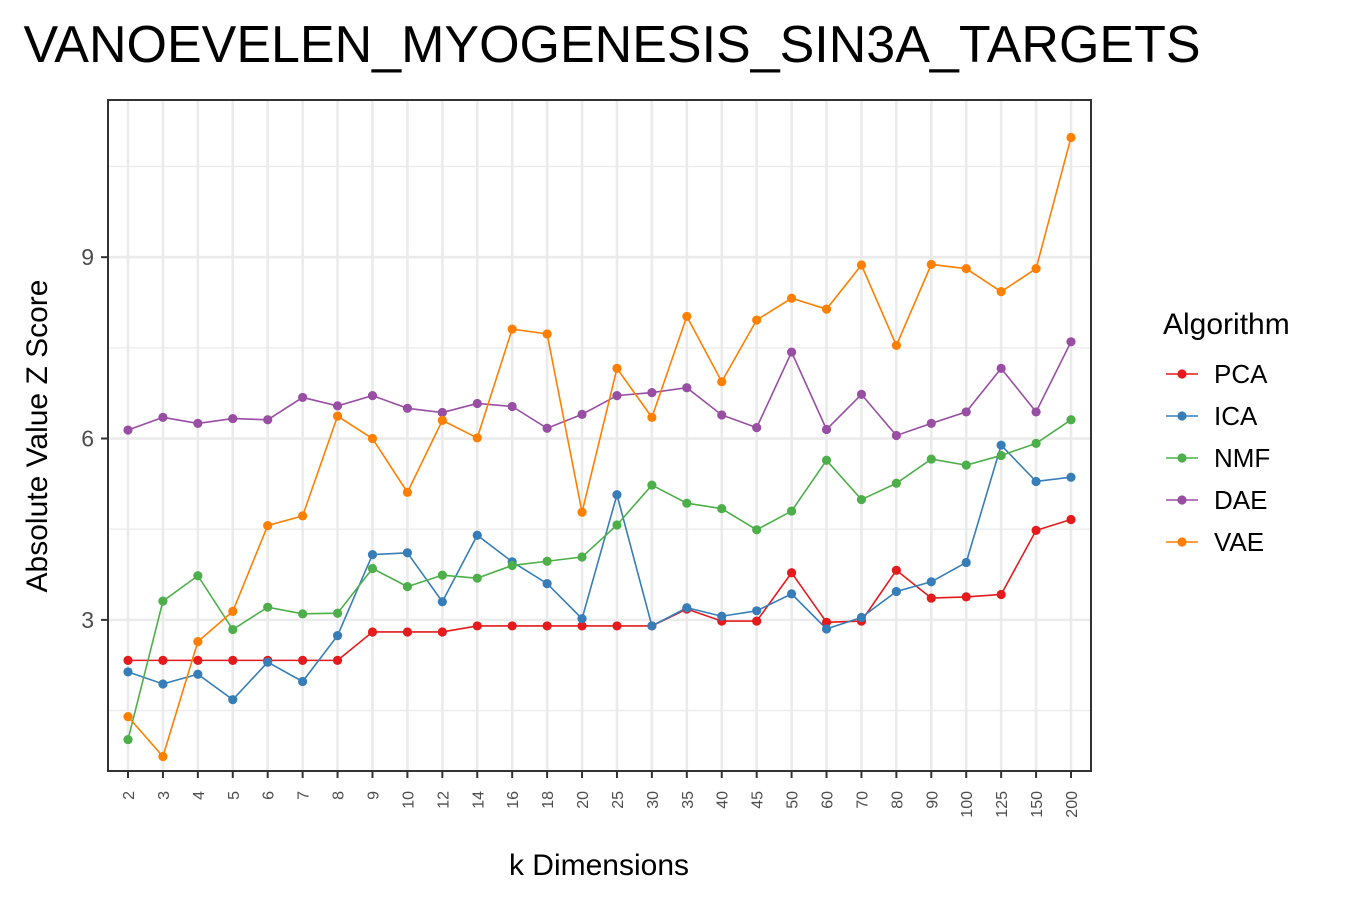 Image resolution: width=1350 pixels, height=900 pixels. Describe the element at coordinates (129, 795) in the screenshot. I see `x-tick-label: 2` at that location.